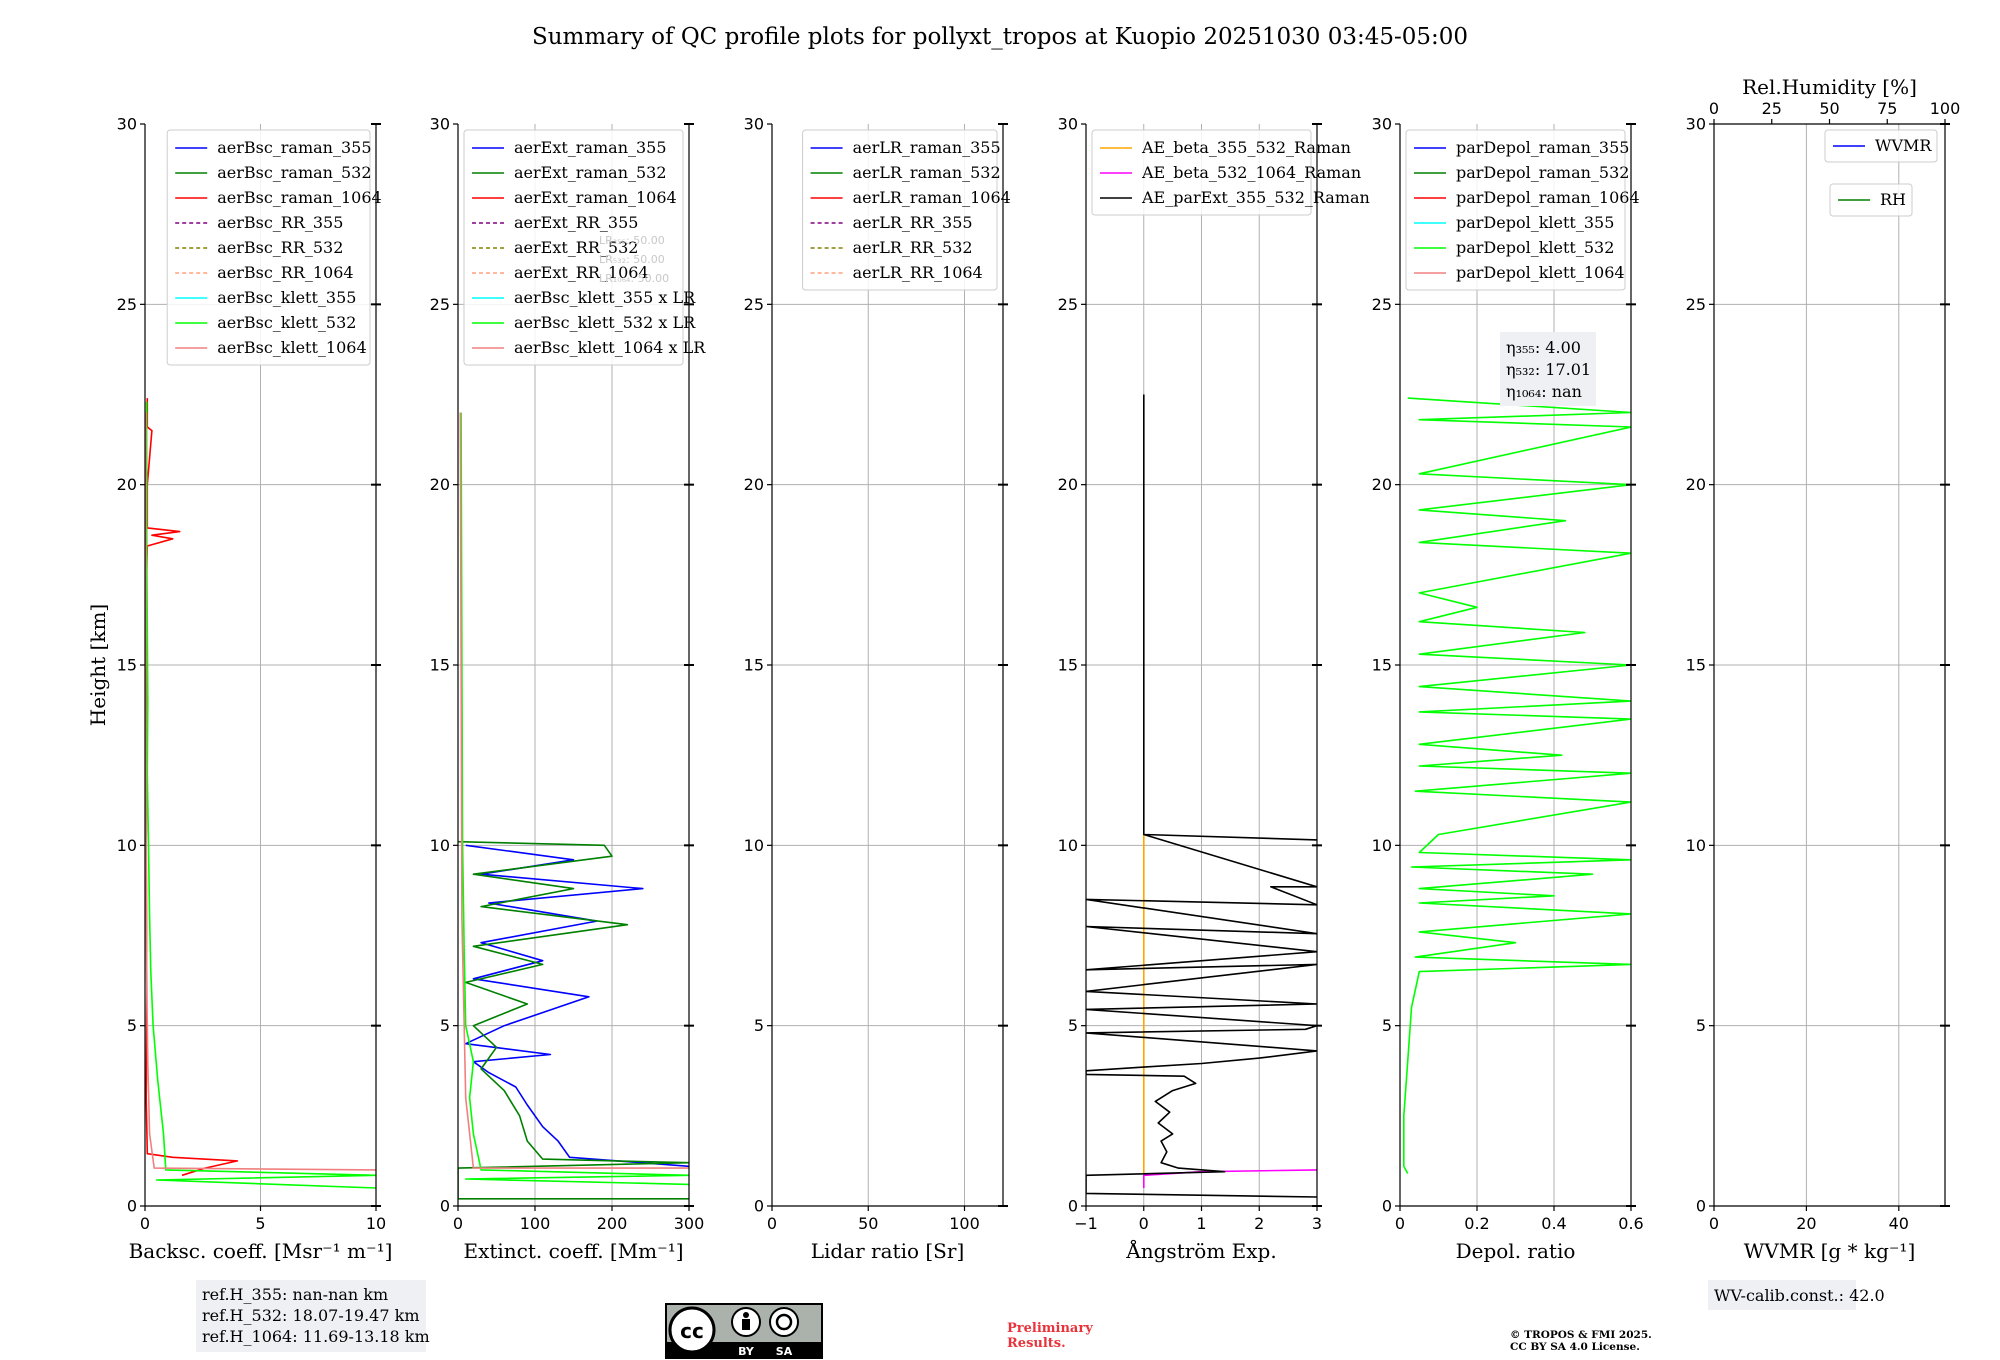  Describe the element at coordinates (746, 1315) in the screenshot. I see `by-icon-head` at that location.